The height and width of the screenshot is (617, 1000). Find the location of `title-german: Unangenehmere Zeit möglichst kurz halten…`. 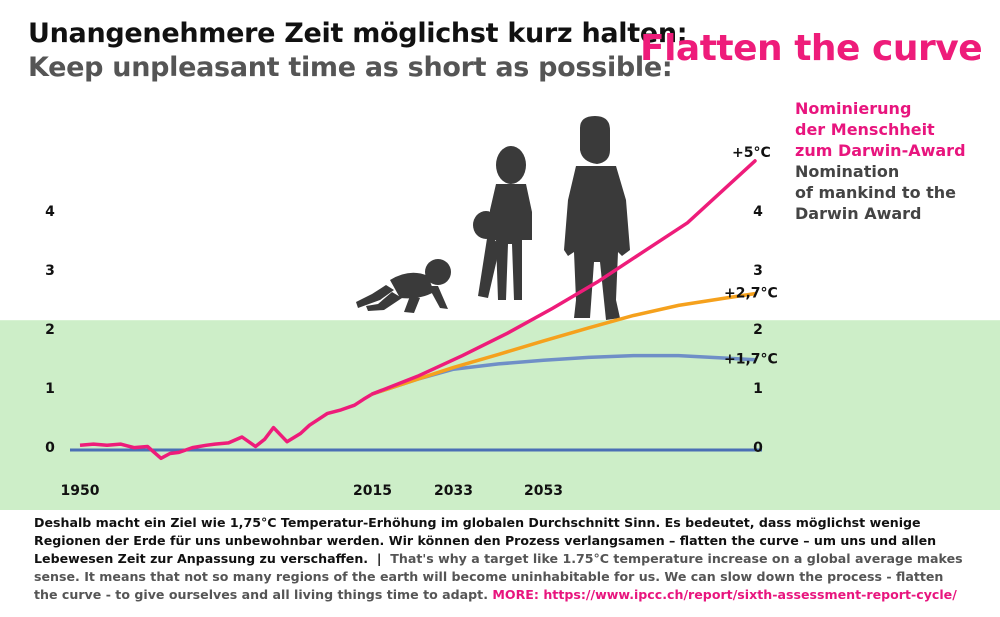

title-german: Unangenehmere Zeit möglichst kurz halten… is located at coordinates (358, 33).